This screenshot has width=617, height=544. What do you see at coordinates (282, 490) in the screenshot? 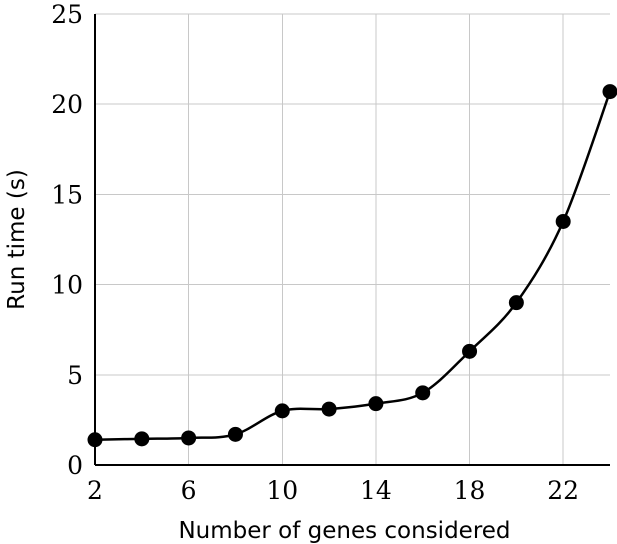
I see `x-tick-label: 10` at bounding box center [282, 490].